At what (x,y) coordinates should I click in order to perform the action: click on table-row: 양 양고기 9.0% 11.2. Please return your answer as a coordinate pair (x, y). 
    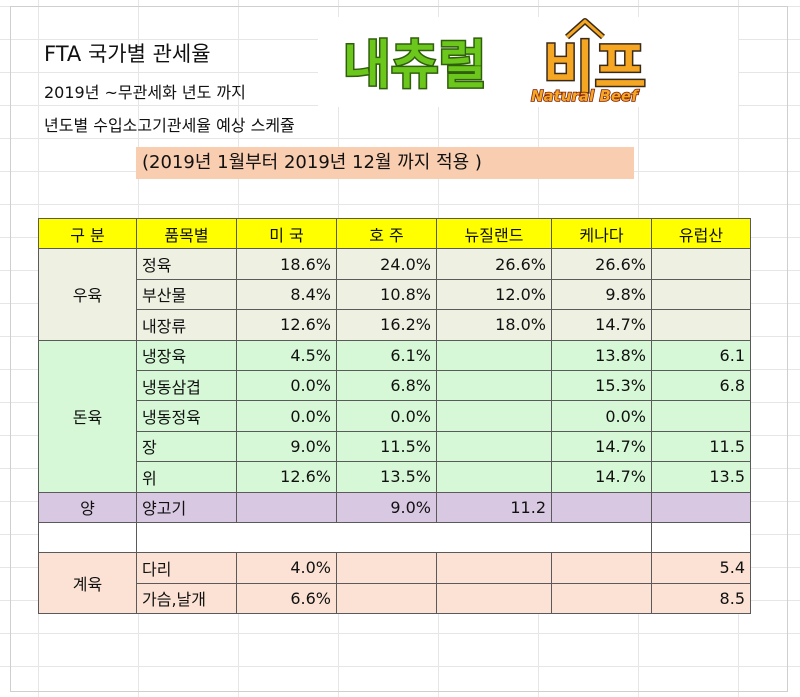
    Looking at the image, I should click on (394, 507).